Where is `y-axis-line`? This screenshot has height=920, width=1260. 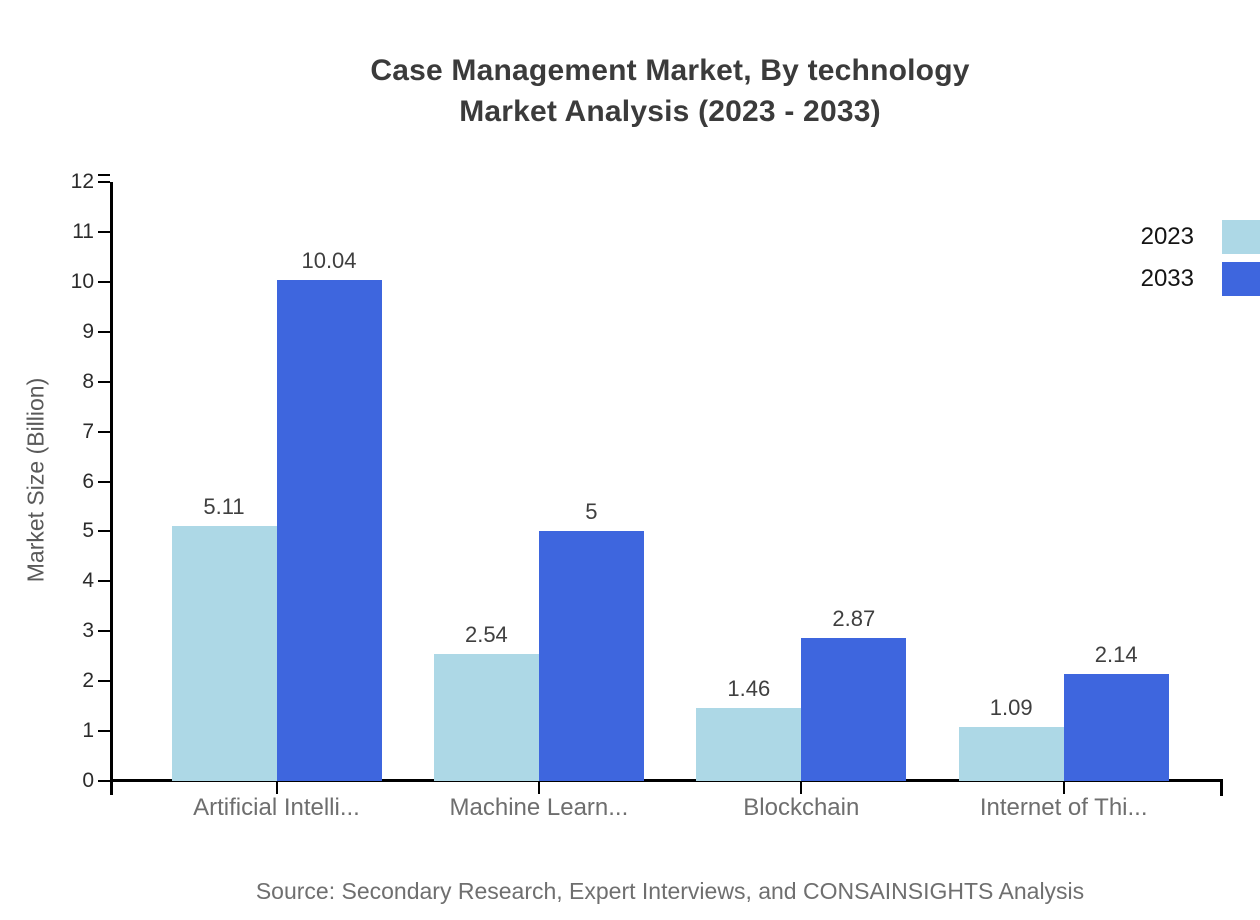 y-axis-line is located at coordinates (111, 488).